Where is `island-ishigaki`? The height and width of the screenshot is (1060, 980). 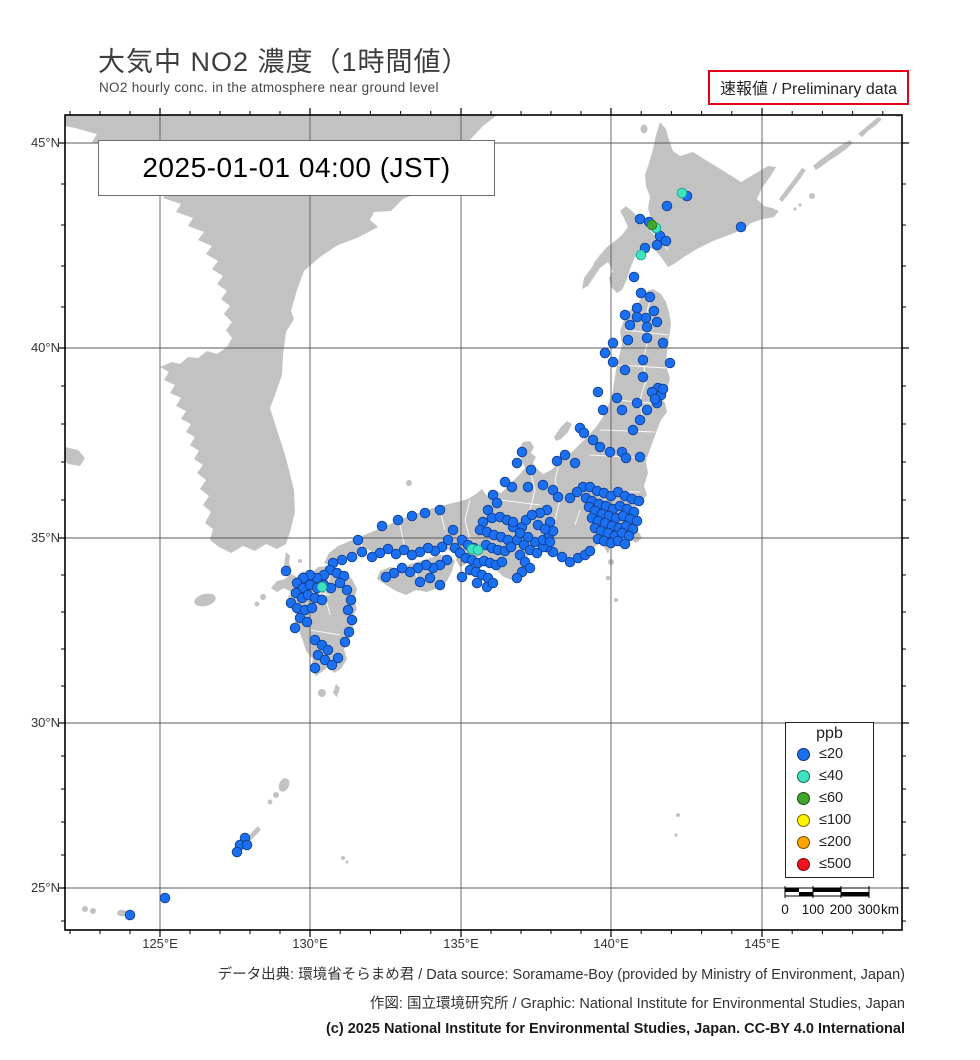
island-ishigaki is located at coordinates (93, 911).